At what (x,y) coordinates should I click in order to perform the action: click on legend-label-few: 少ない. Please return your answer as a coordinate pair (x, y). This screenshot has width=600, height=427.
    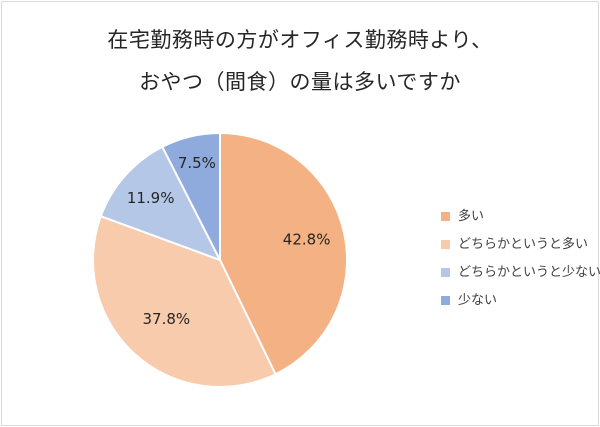
    Looking at the image, I should click on (478, 300).